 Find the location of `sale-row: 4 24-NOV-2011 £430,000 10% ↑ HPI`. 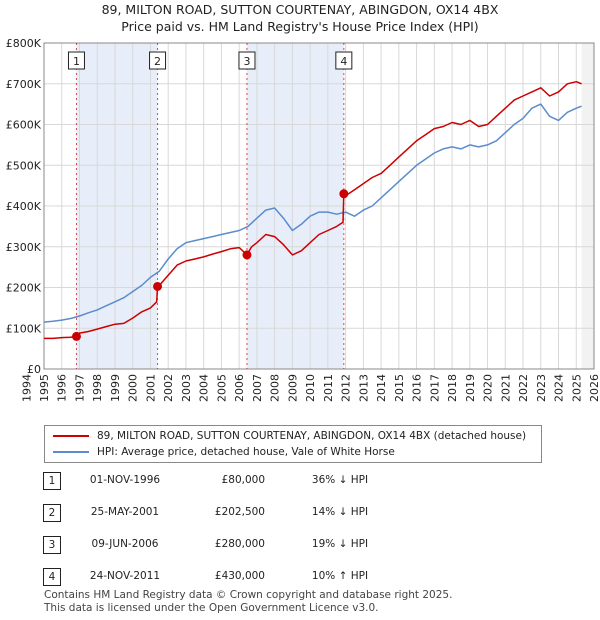

sale-row: 4 24-NOV-2011 £430,000 10% ↑ HPI is located at coordinates (300, 578).